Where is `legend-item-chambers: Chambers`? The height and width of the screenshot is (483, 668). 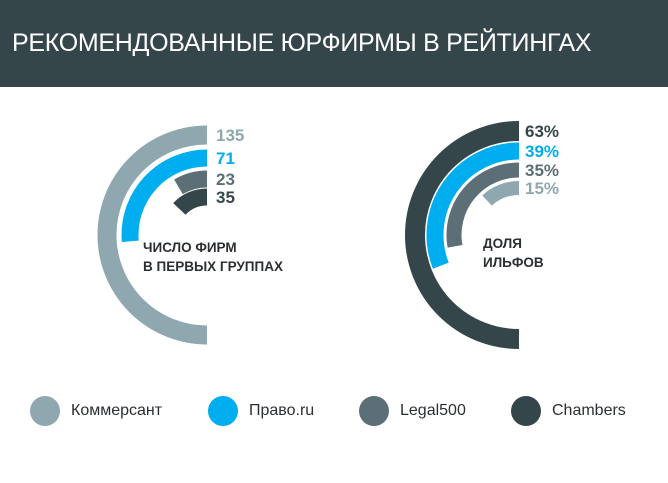
legend-item-chambers: Chambers is located at coordinates (568, 411).